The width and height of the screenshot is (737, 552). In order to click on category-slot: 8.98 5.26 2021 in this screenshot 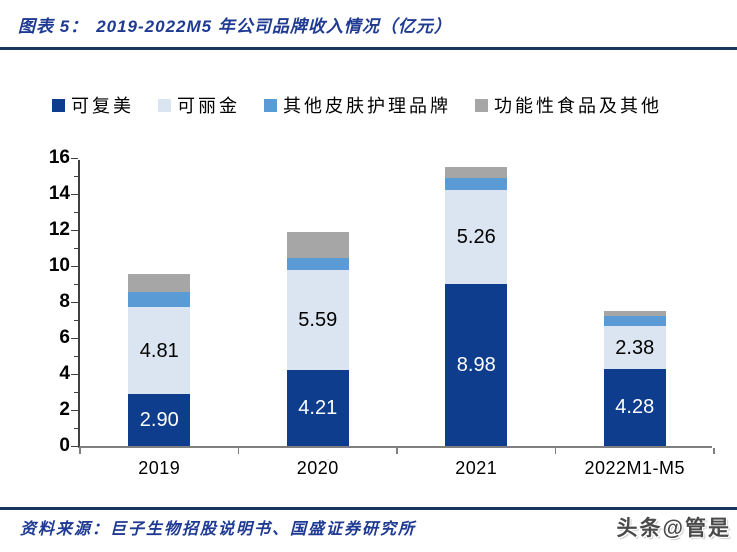, I will do `click(476, 319)`.